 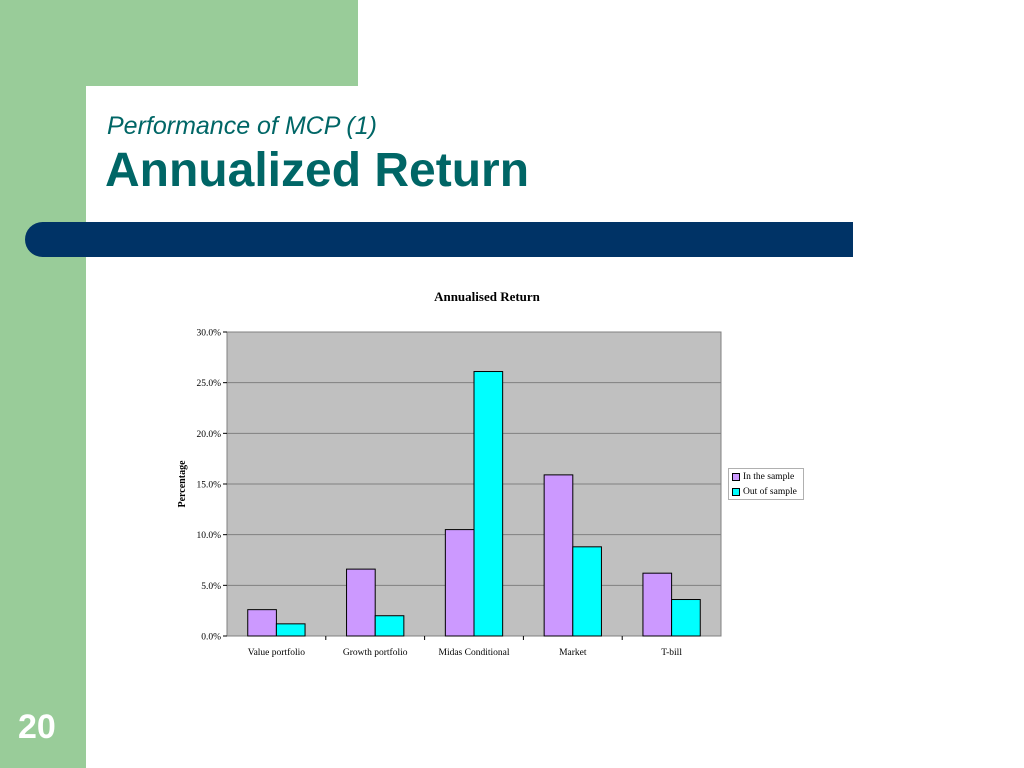 I want to click on legend-item-out-sample: Out of sample, so click(x=764, y=491).